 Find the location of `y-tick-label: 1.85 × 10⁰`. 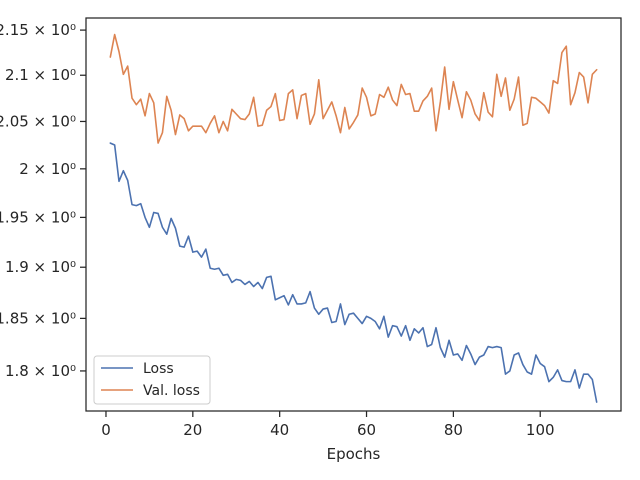

y-tick-label: 1.85 × 10⁰ is located at coordinates (38, 318).